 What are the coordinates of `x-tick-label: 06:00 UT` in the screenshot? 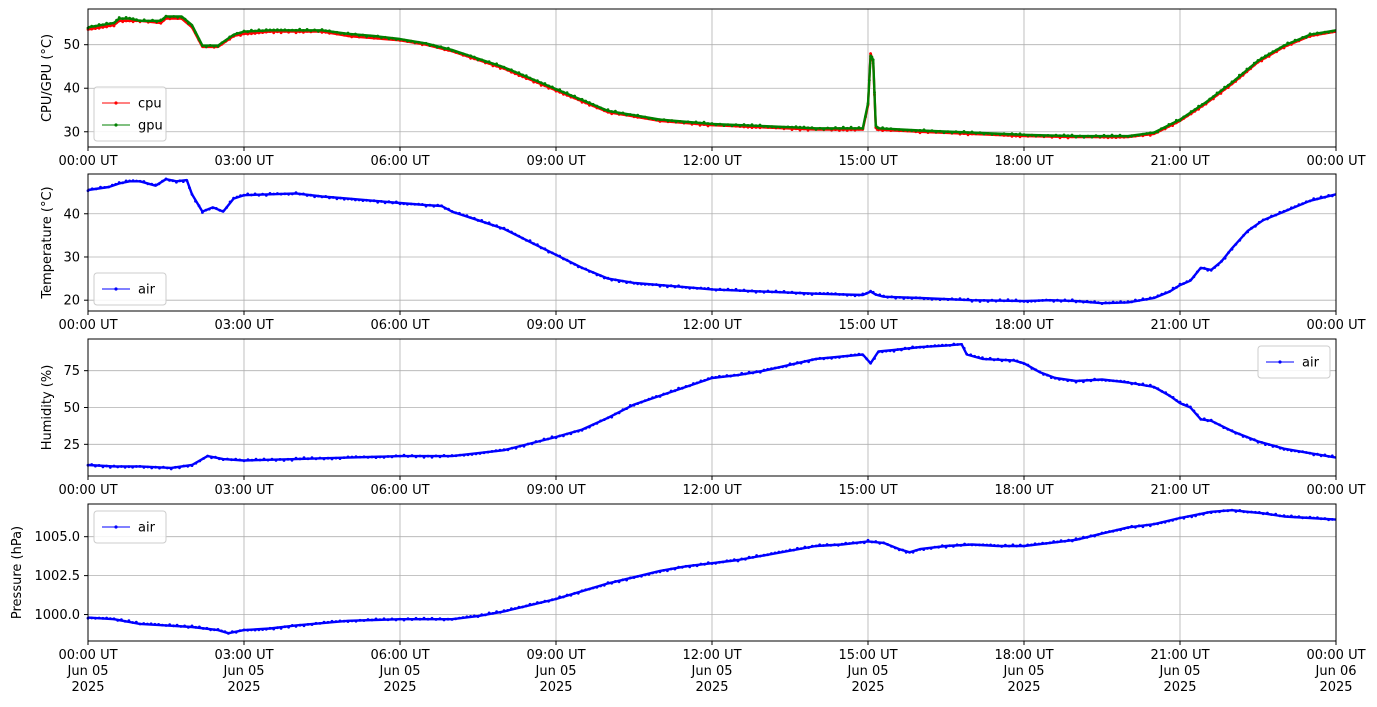 It's located at (399, 161).